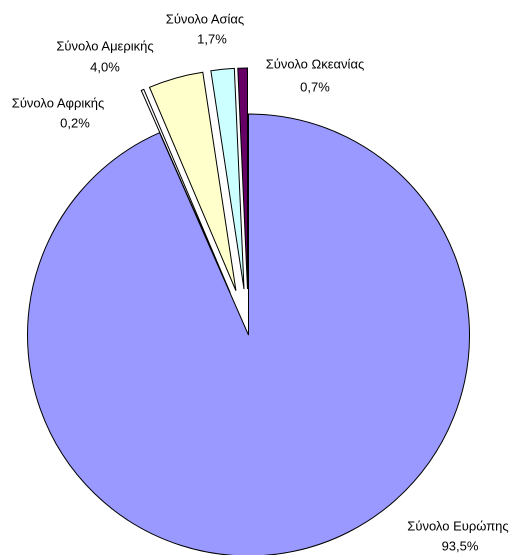 The width and height of the screenshot is (527, 560). What do you see at coordinates (205, 18) in the screenshot?
I see `slice-label: Σύνολο Ασίας` at bounding box center [205, 18].